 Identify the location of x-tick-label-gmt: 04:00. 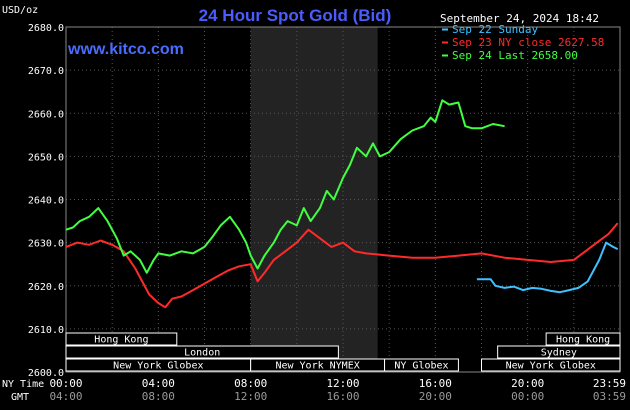
(65, 396).